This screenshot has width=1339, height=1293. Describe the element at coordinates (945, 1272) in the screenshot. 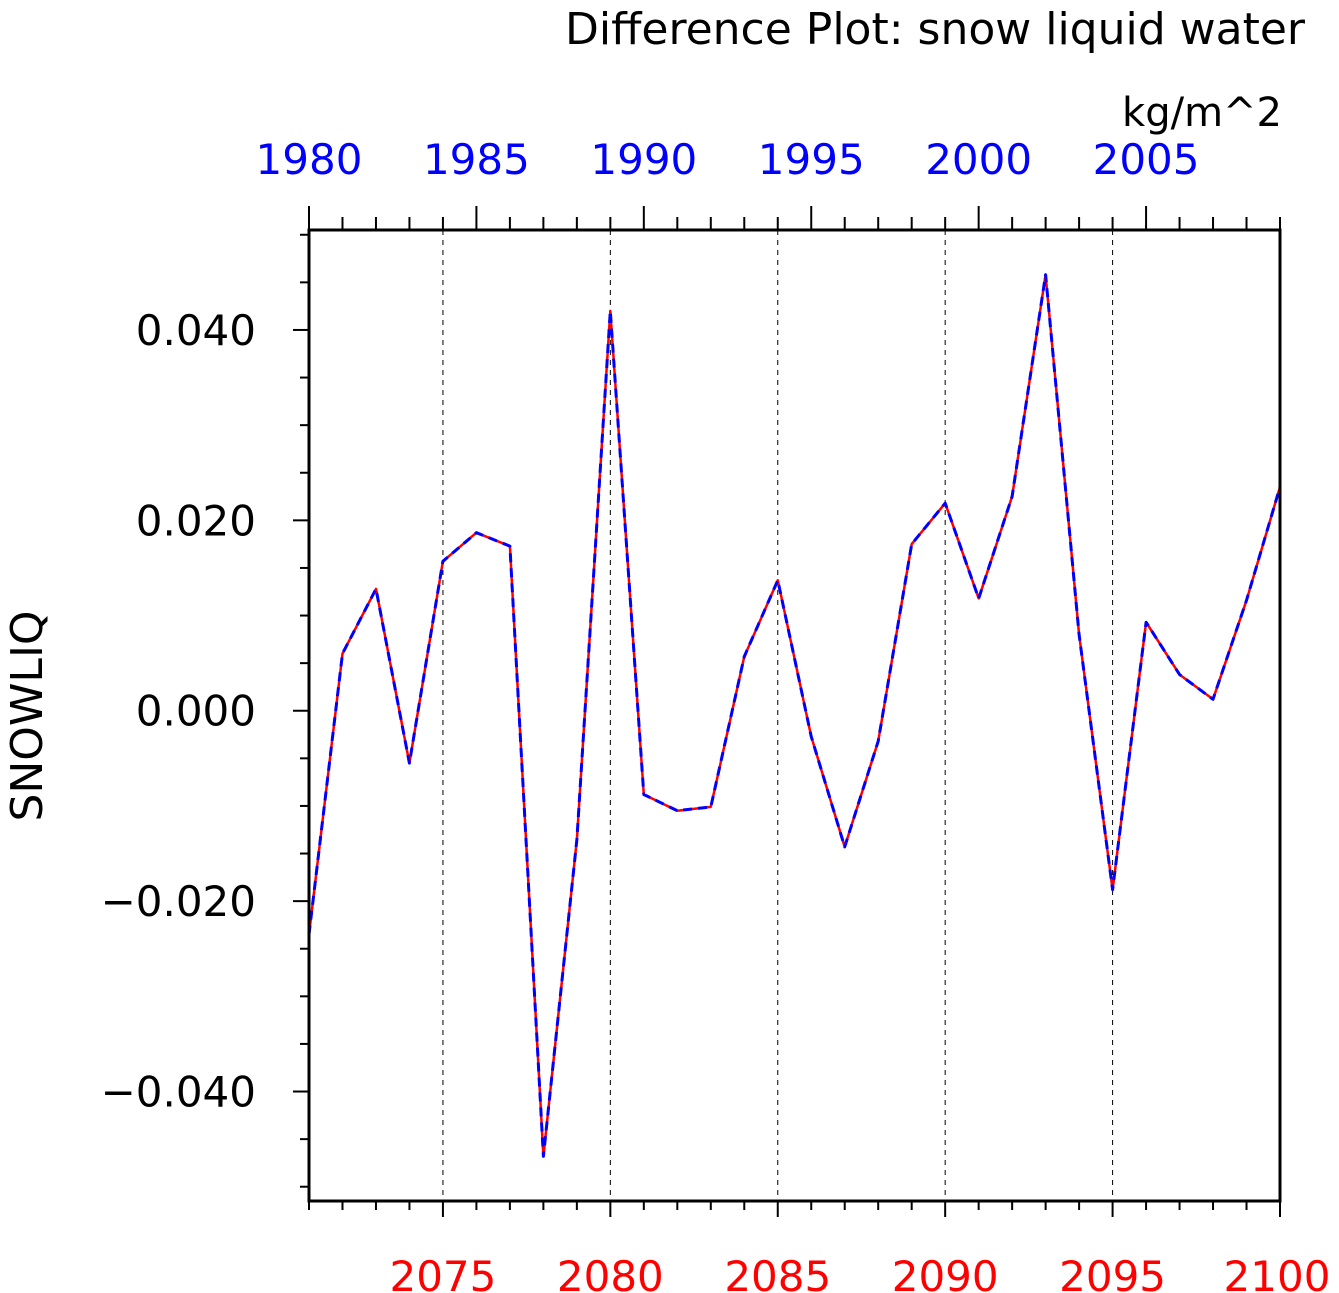

I see `bottom-tick-label: 2090` at that location.